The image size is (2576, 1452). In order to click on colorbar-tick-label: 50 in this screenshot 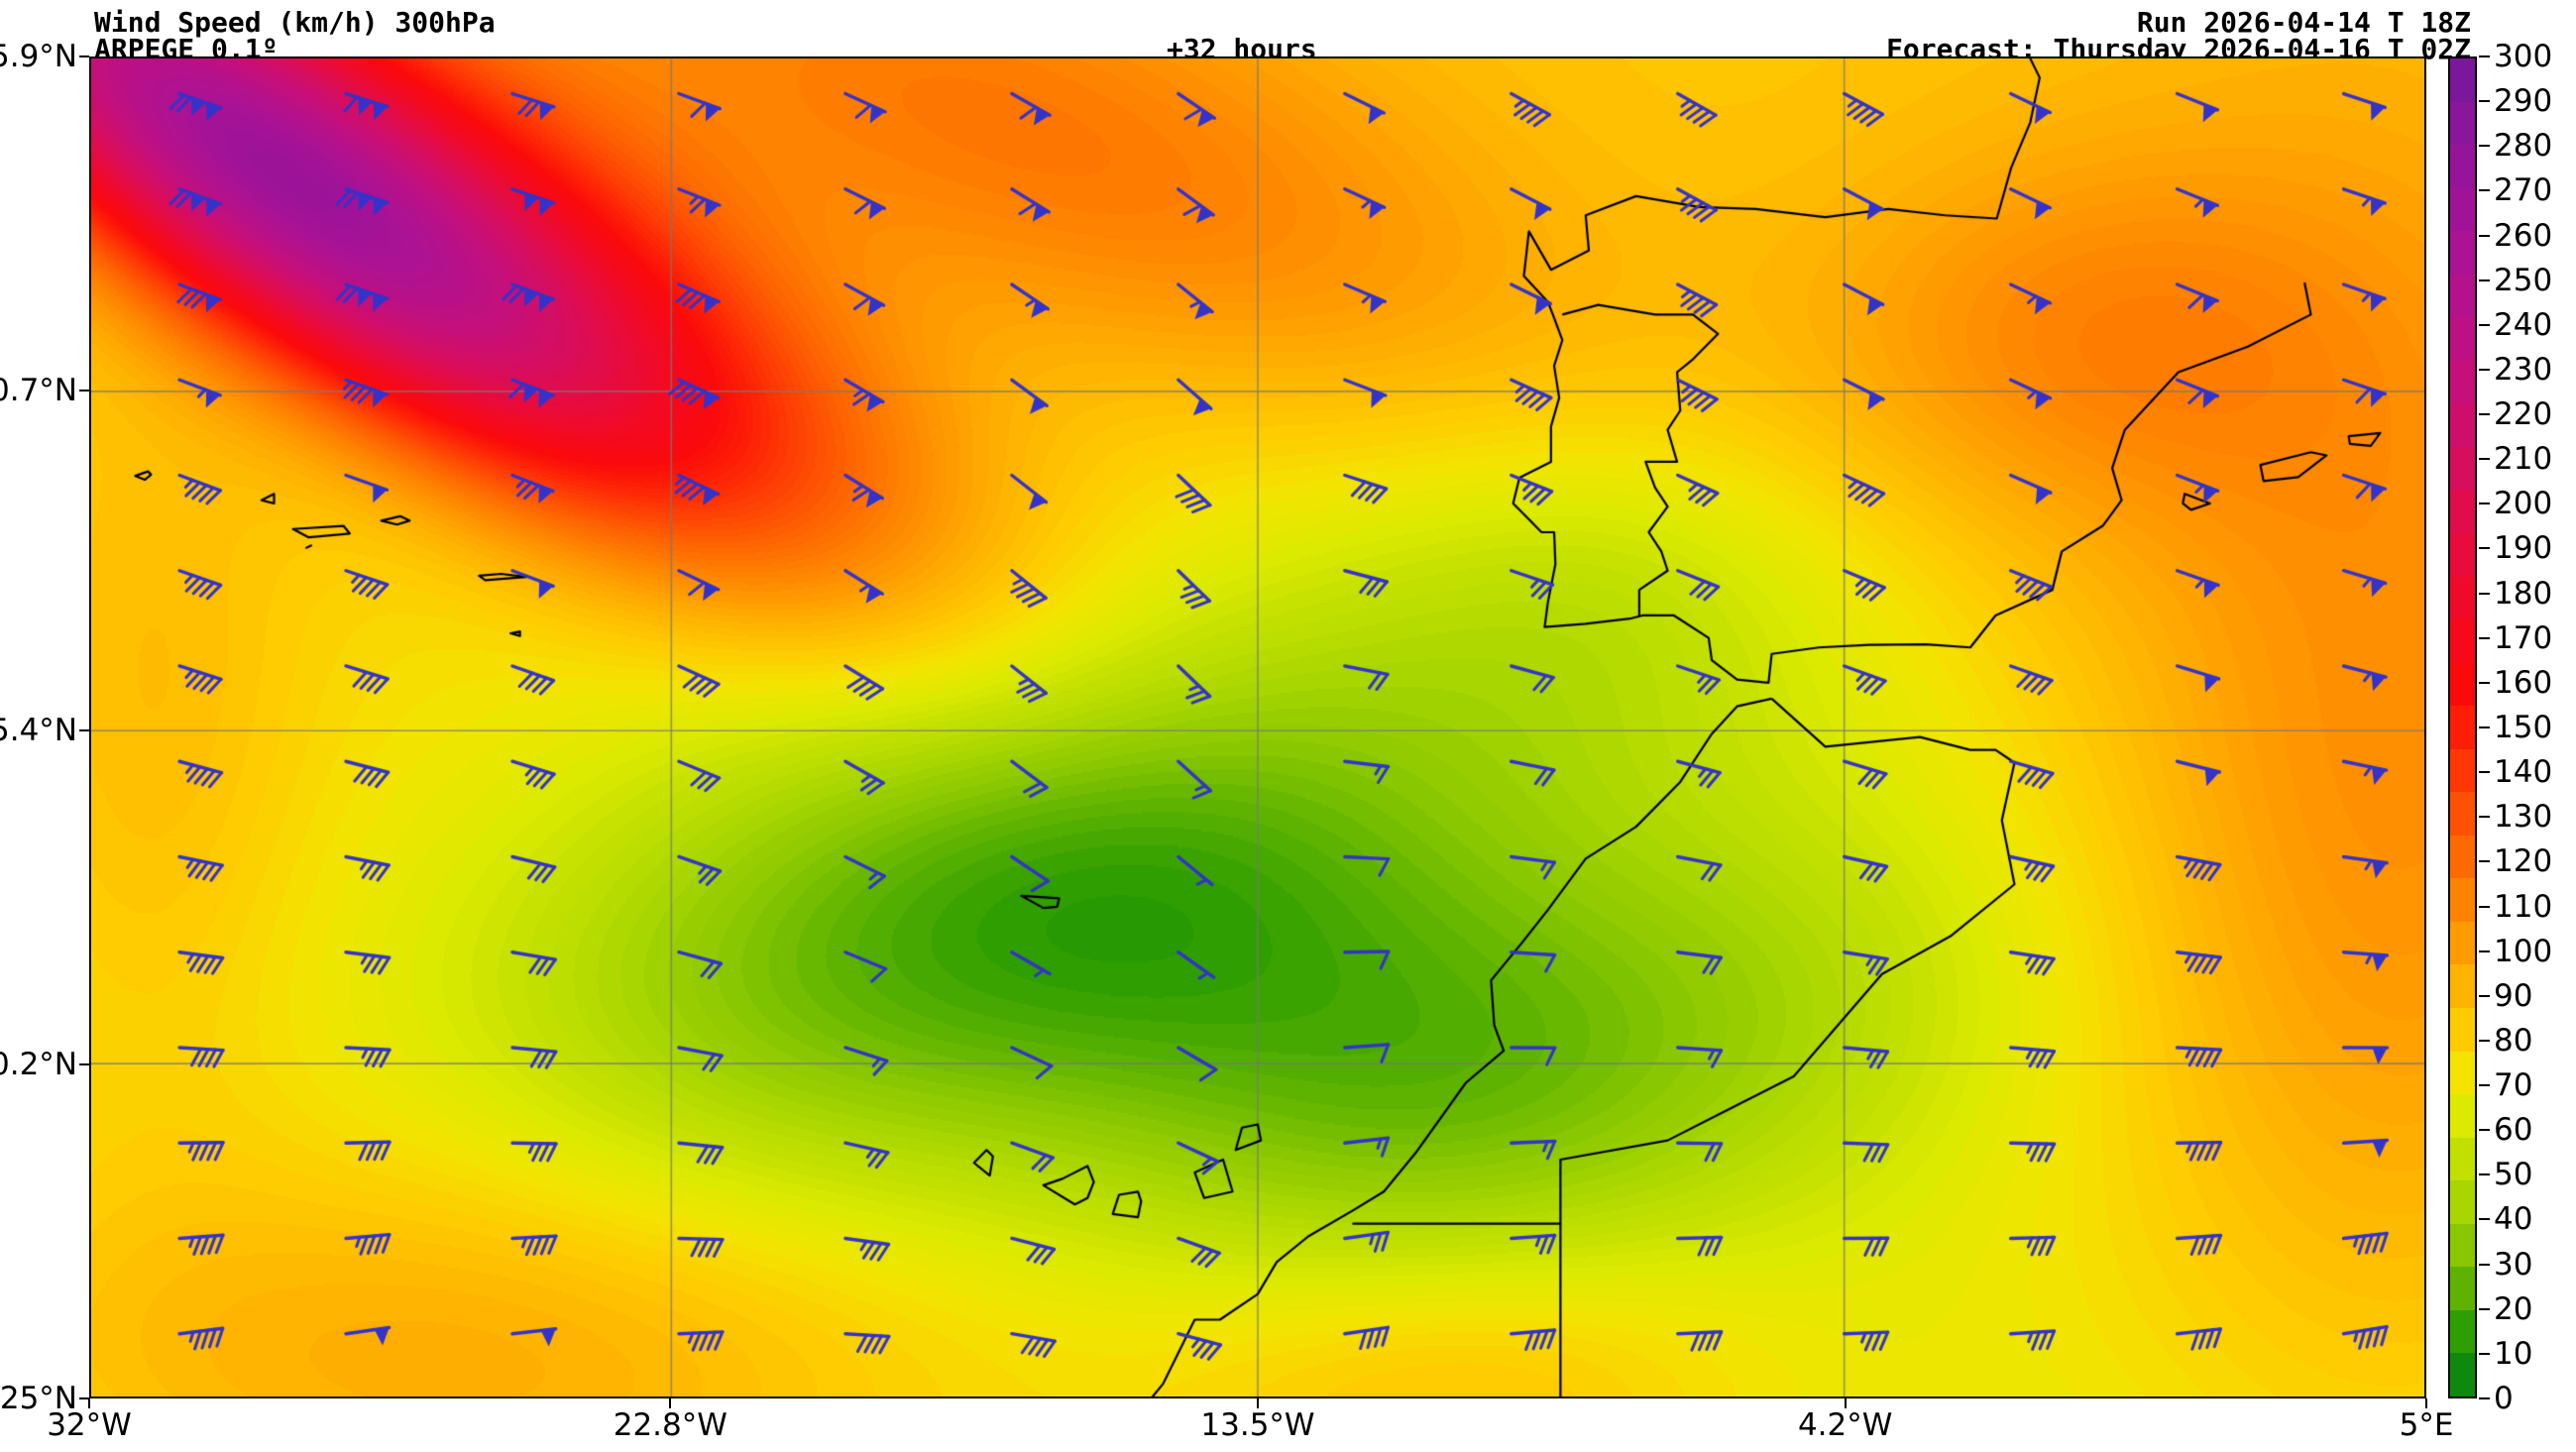, I will do `click(2513, 1175)`.